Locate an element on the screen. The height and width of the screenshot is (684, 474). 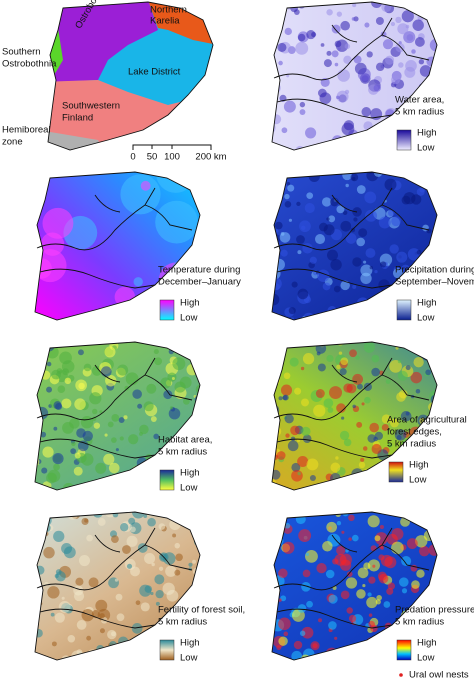
legend-ramp is located at coordinates (404, 140).